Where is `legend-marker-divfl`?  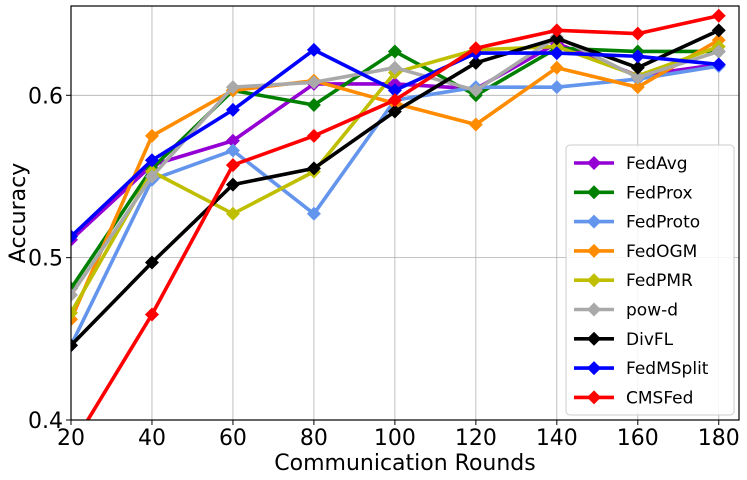
legend-marker-divfl is located at coordinates (594, 338).